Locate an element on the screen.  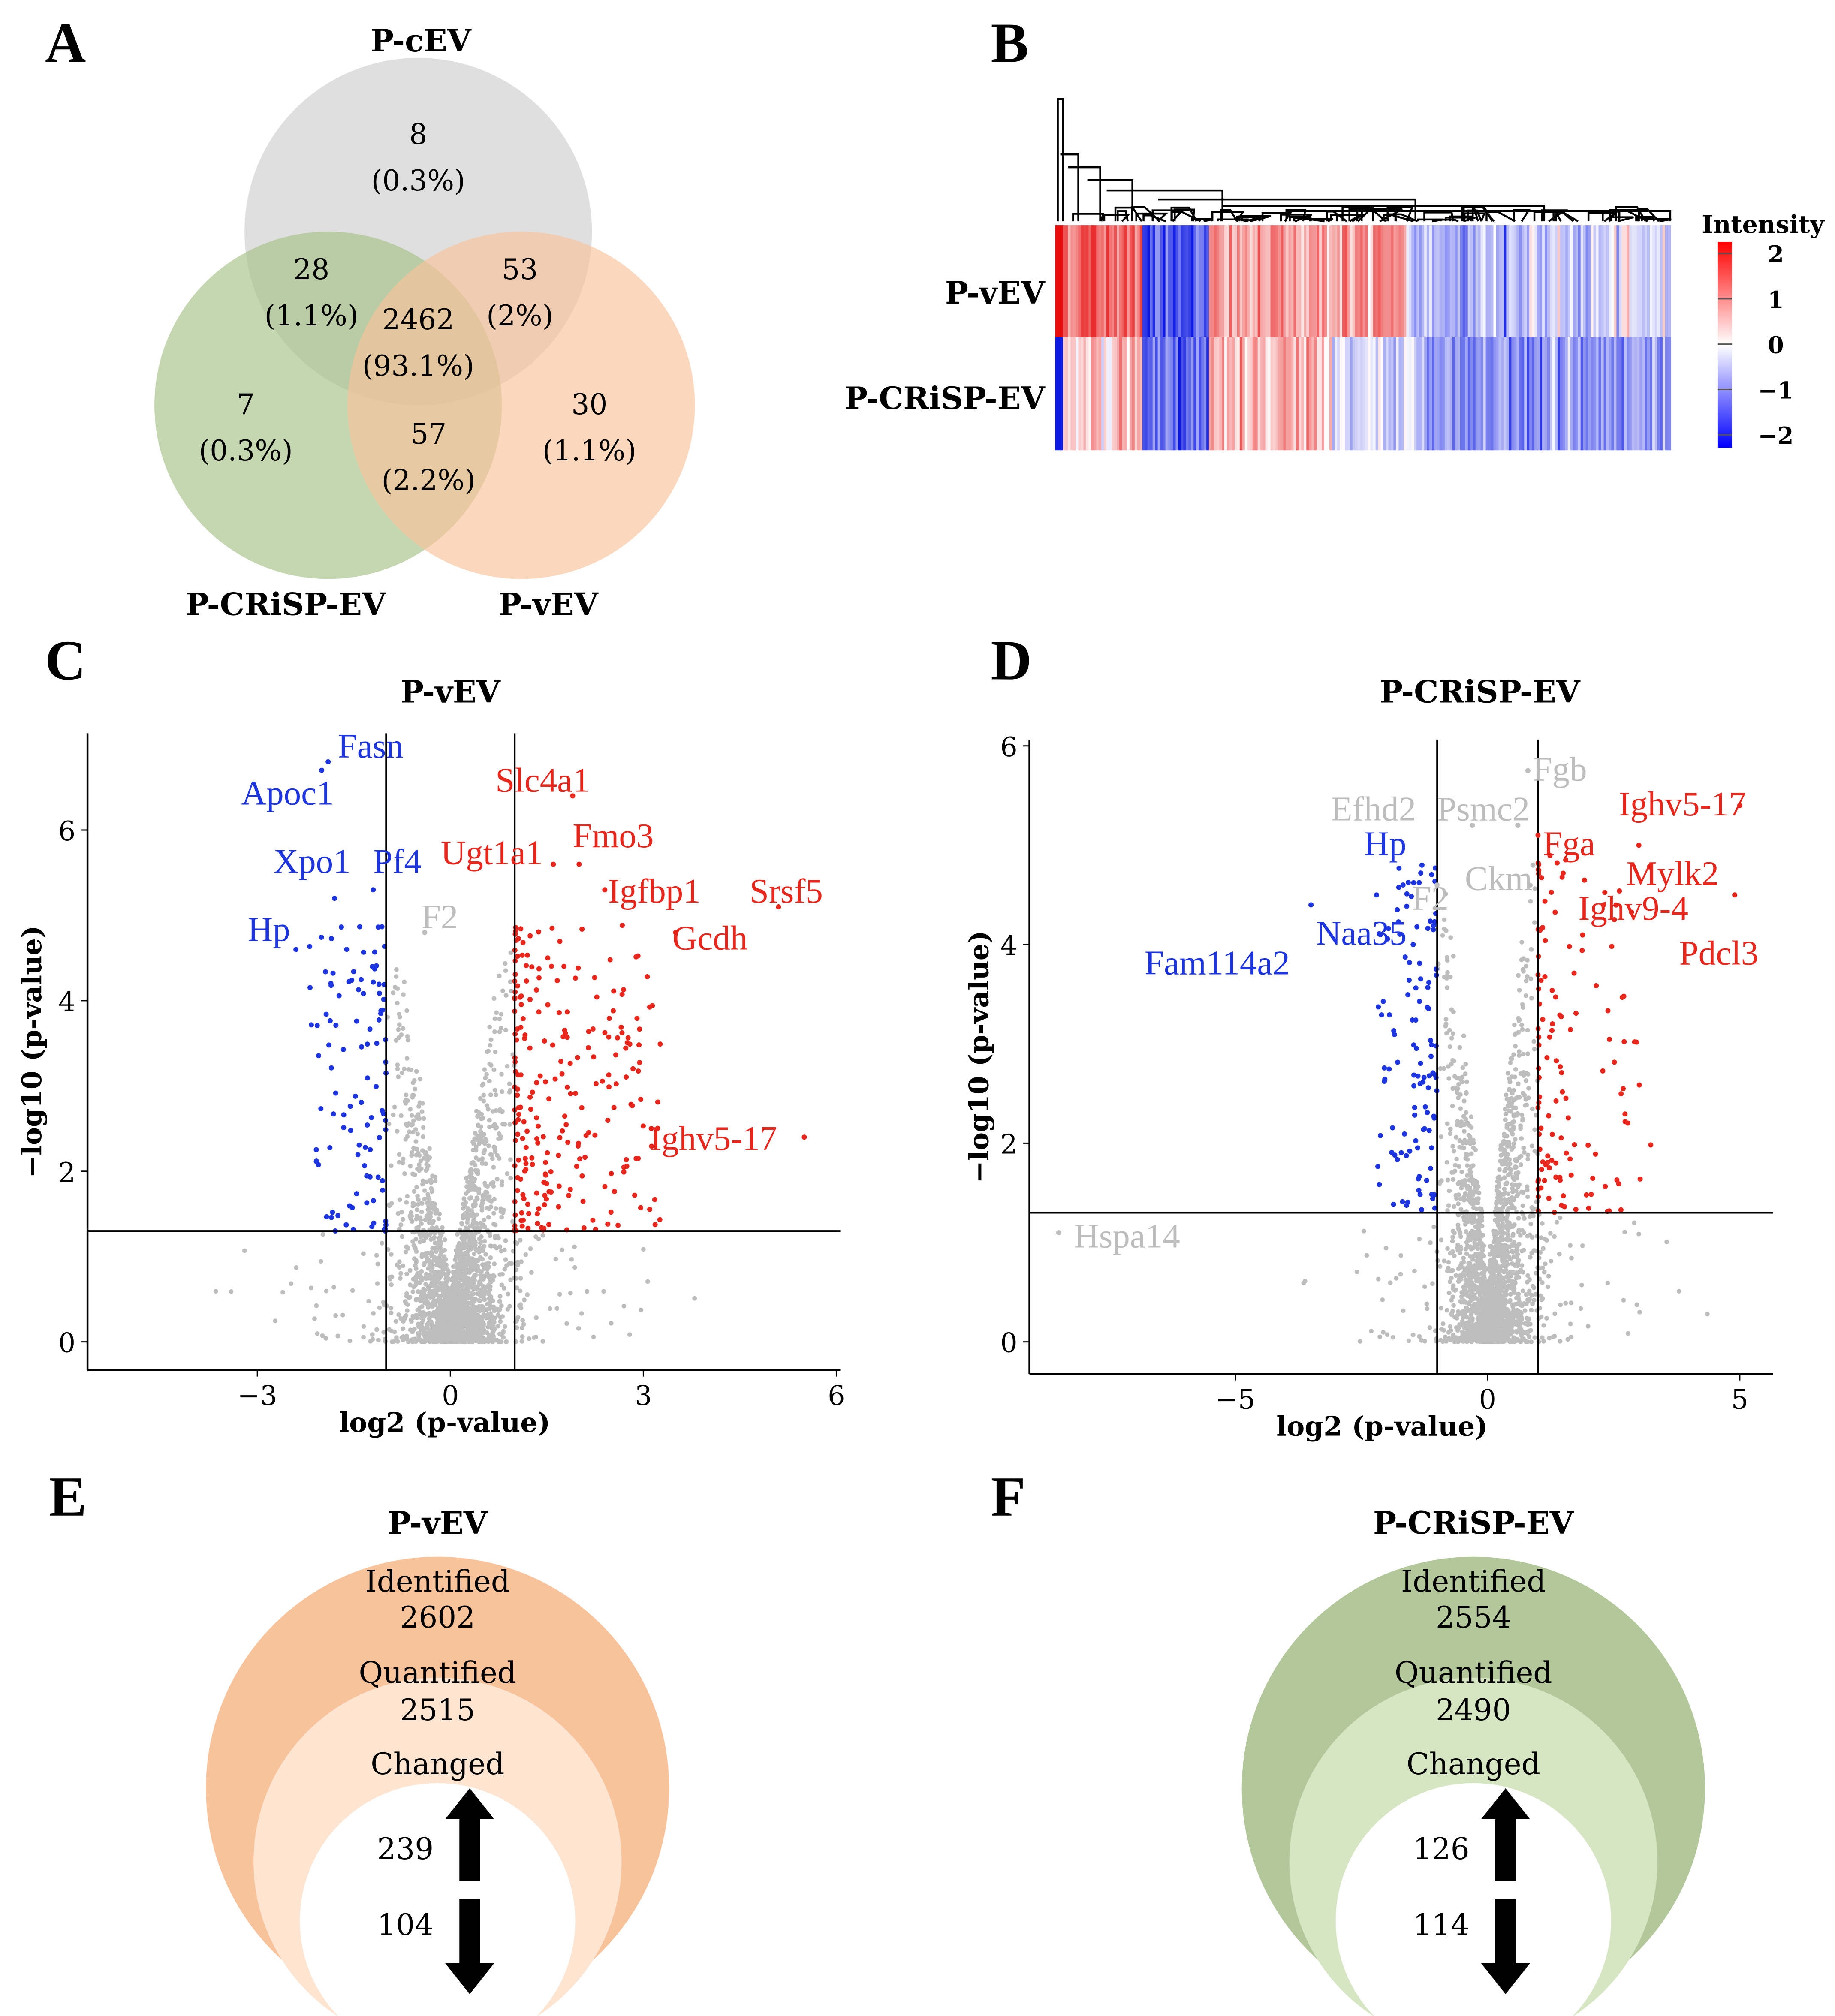
venn-label-pcrisp: P-CRiSP-EV is located at coordinates (286, 604).